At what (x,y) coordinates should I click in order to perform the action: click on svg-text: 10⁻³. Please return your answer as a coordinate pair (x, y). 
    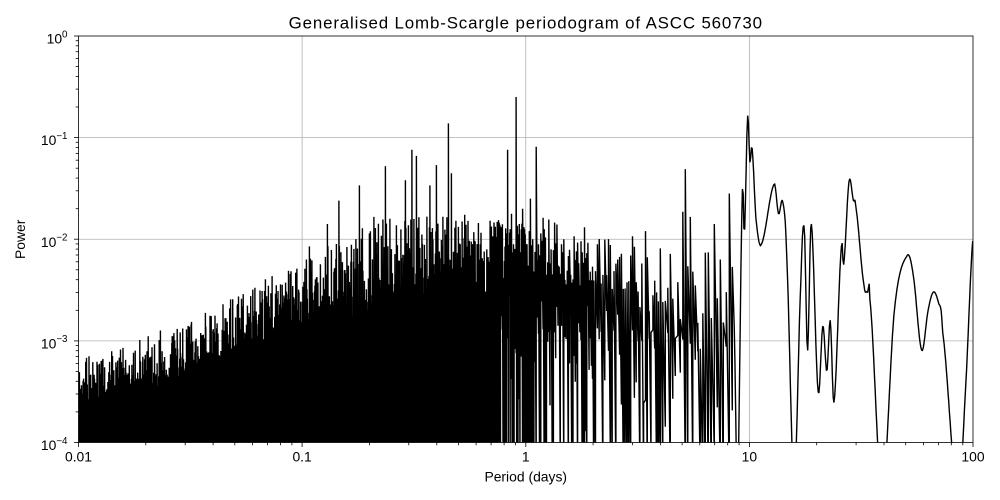
    Looking at the image, I should click on (54, 342).